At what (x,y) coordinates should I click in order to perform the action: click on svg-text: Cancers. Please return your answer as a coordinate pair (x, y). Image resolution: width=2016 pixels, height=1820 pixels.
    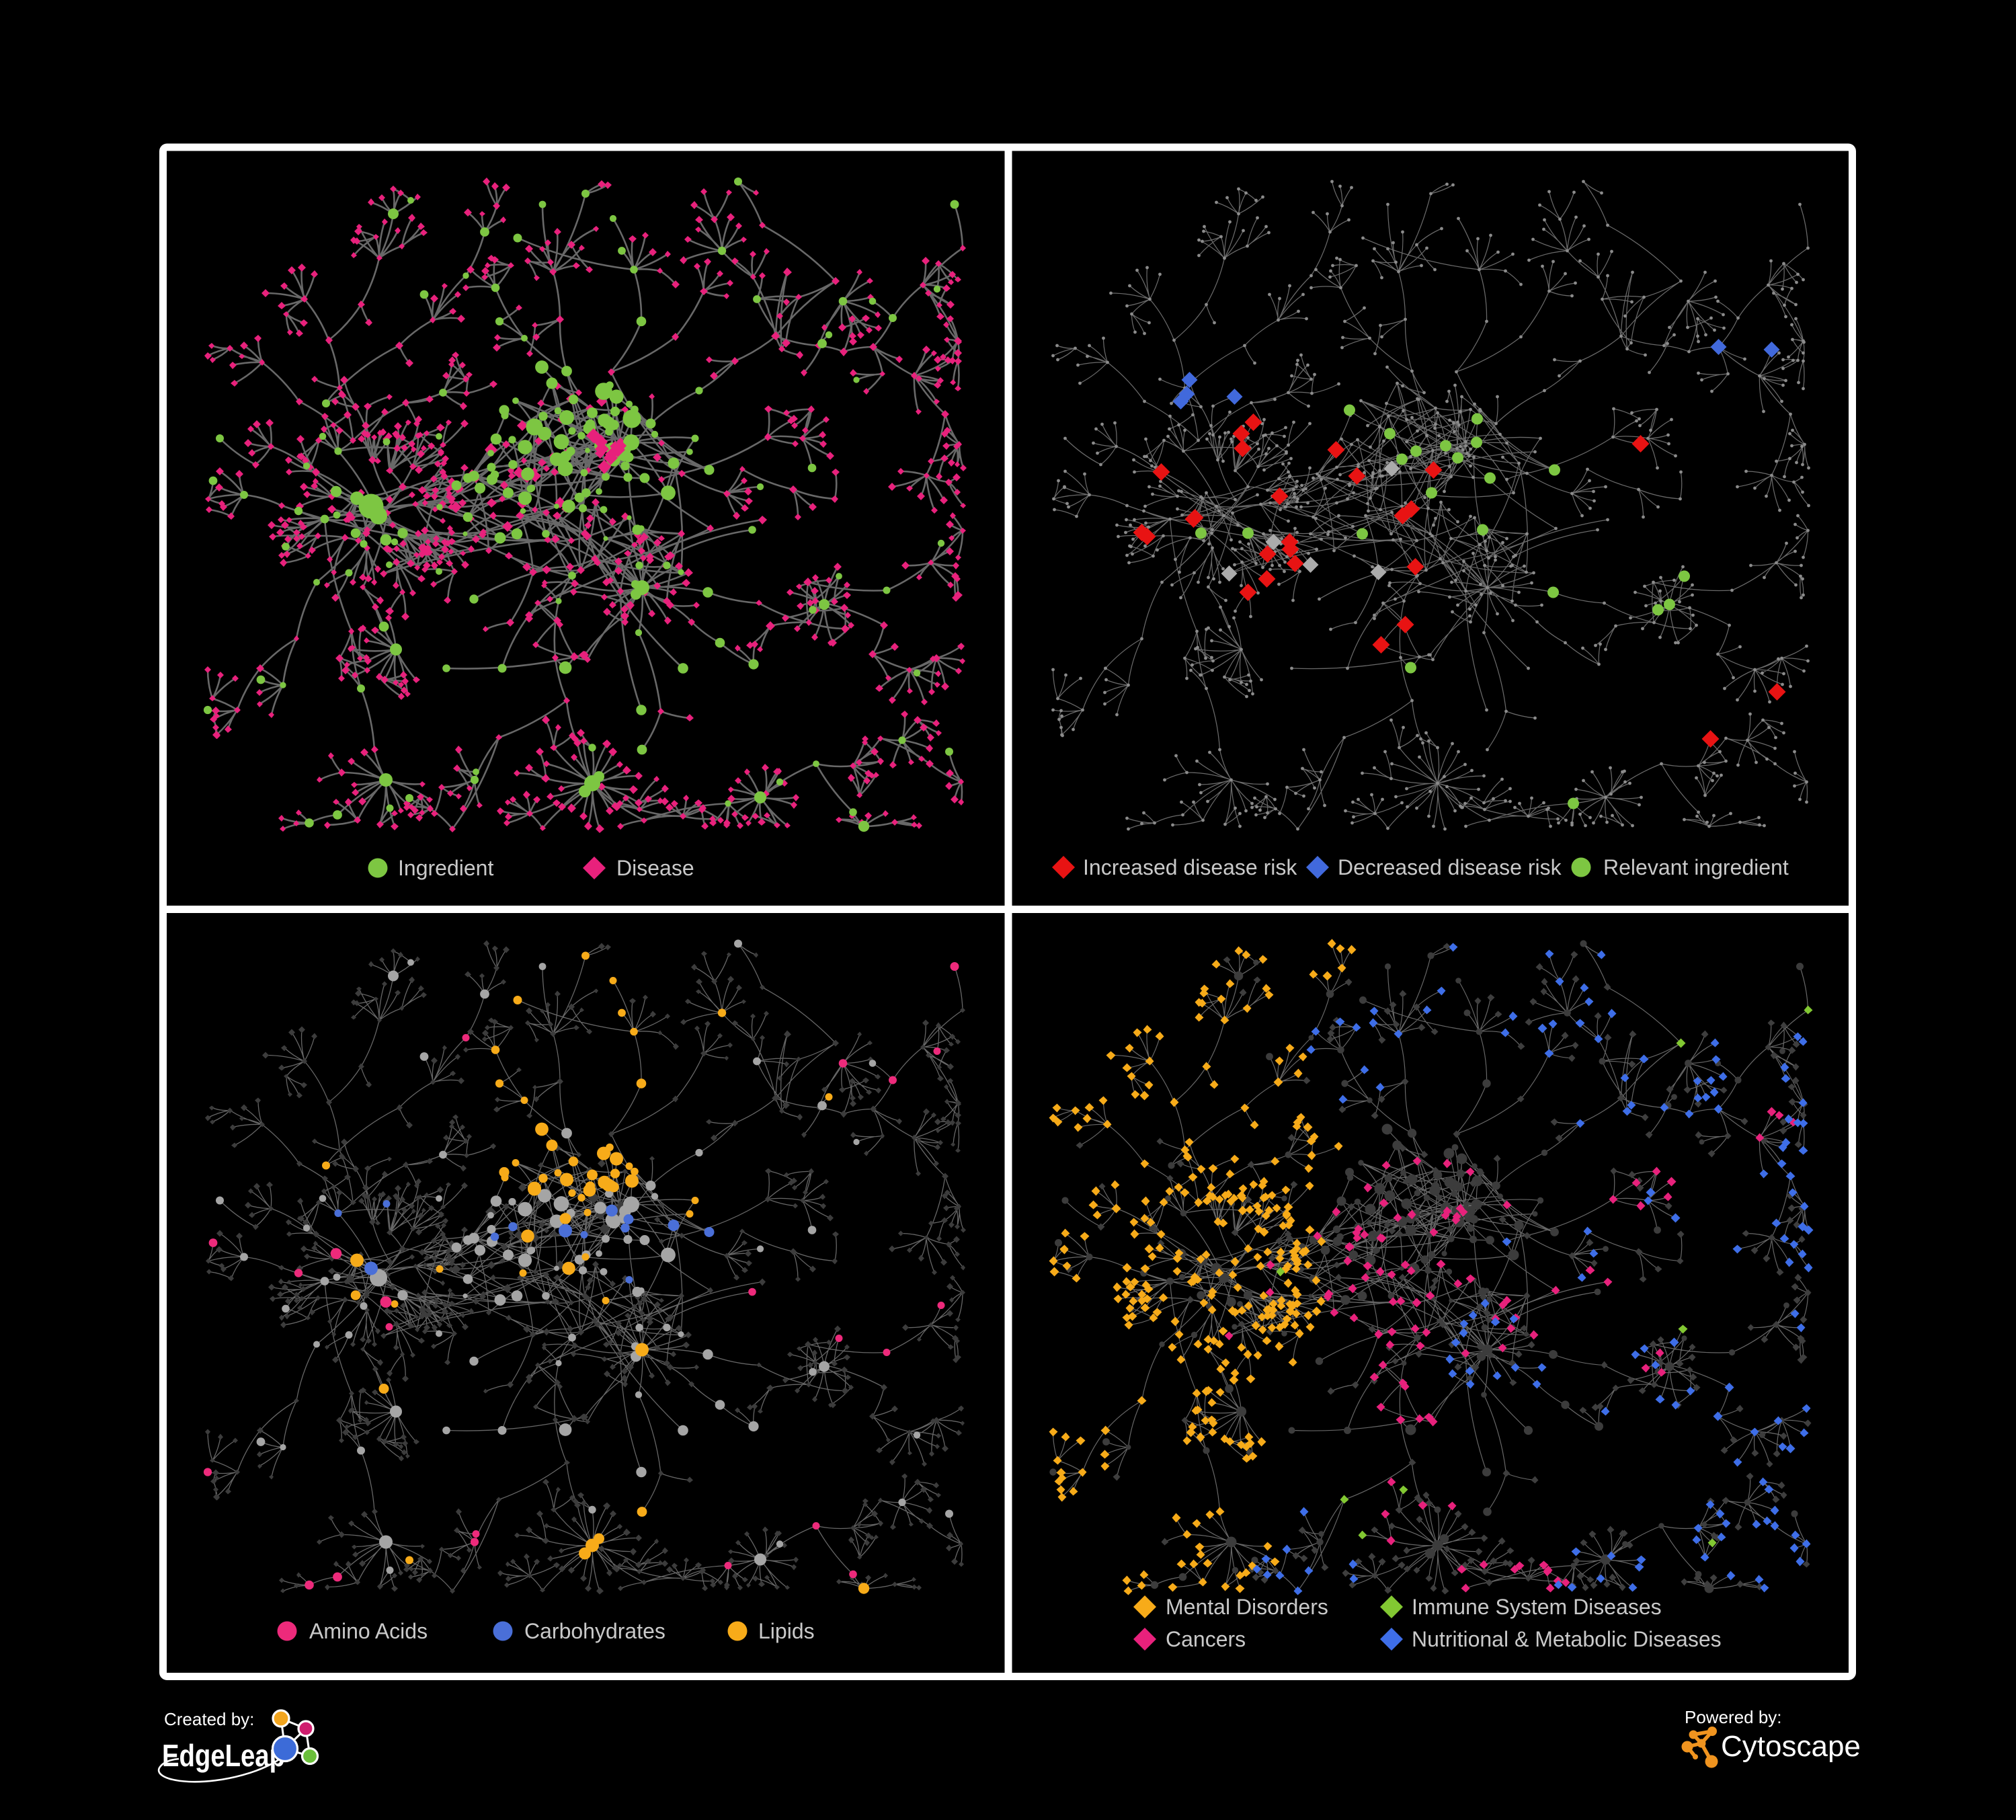
    Looking at the image, I should click on (1206, 1639).